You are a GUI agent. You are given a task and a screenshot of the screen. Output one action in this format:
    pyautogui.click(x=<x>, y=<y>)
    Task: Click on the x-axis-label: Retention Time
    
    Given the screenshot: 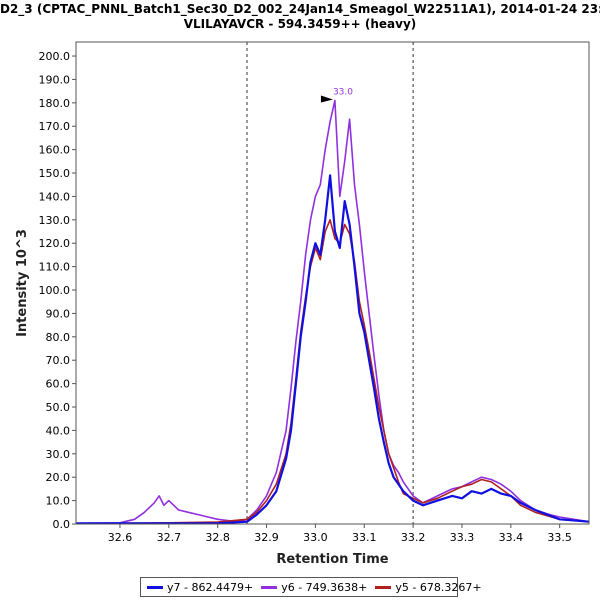 What is the action you would take?
    pyautogui.click(x=332, y=559)
    